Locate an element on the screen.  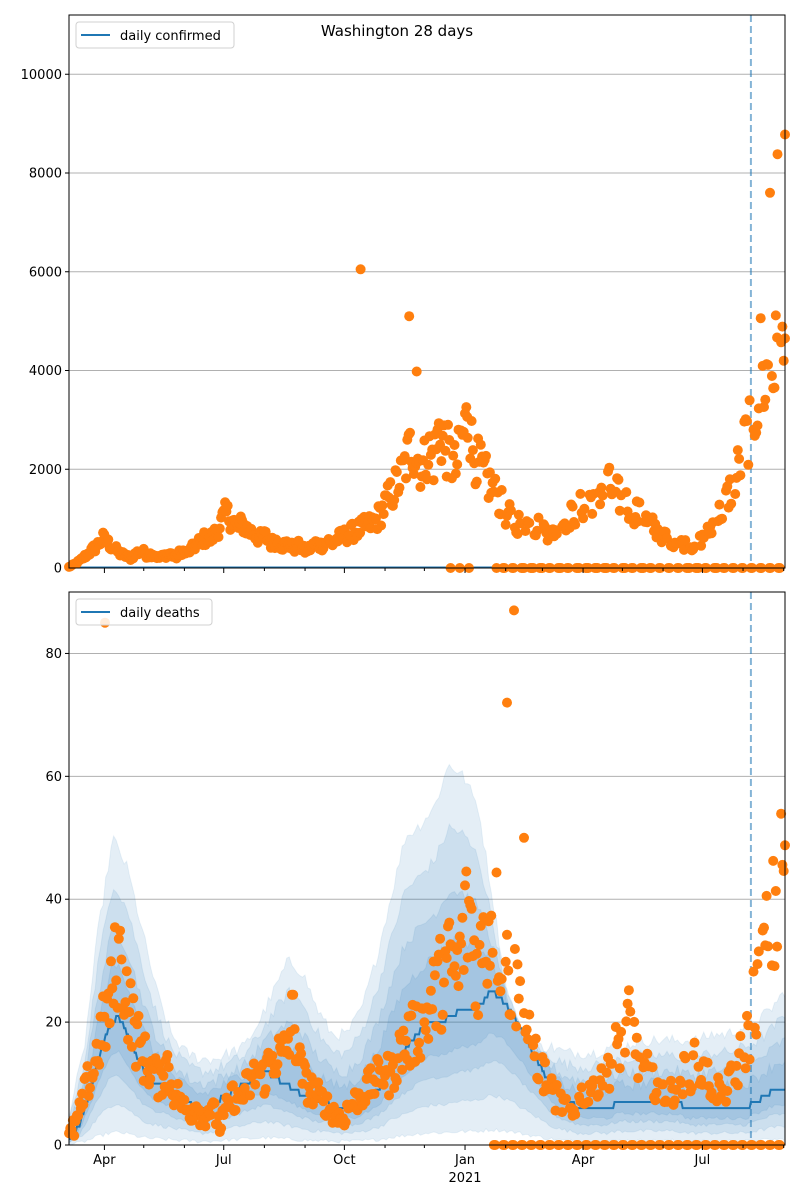
y-tick-label: 80 is located at coordinates (53, 654).